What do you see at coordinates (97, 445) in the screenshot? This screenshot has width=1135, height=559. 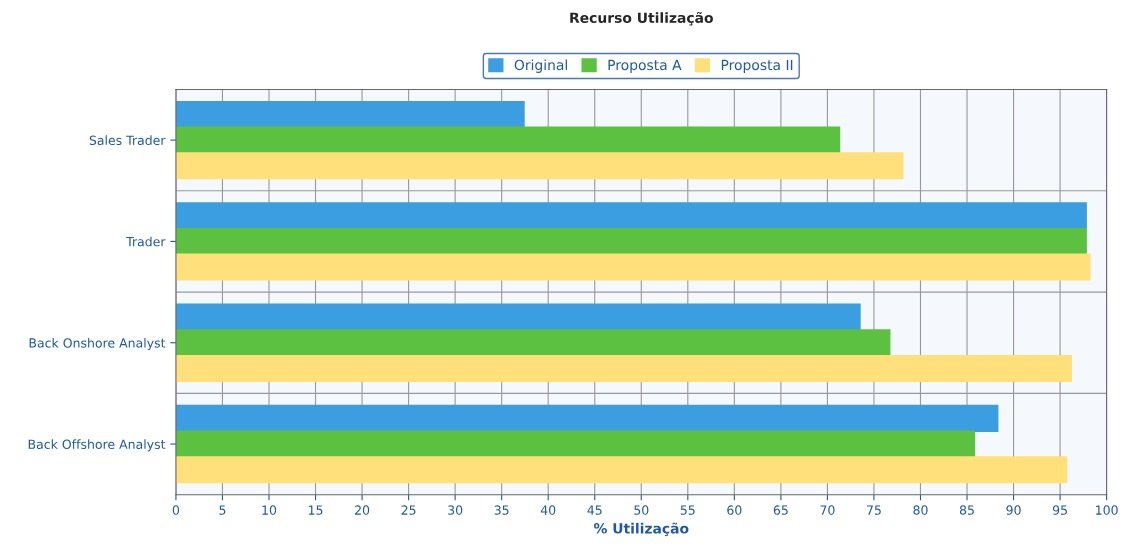 I see `y-tick-label: Back Offshore Analyst` at bounding box center [97, 445].